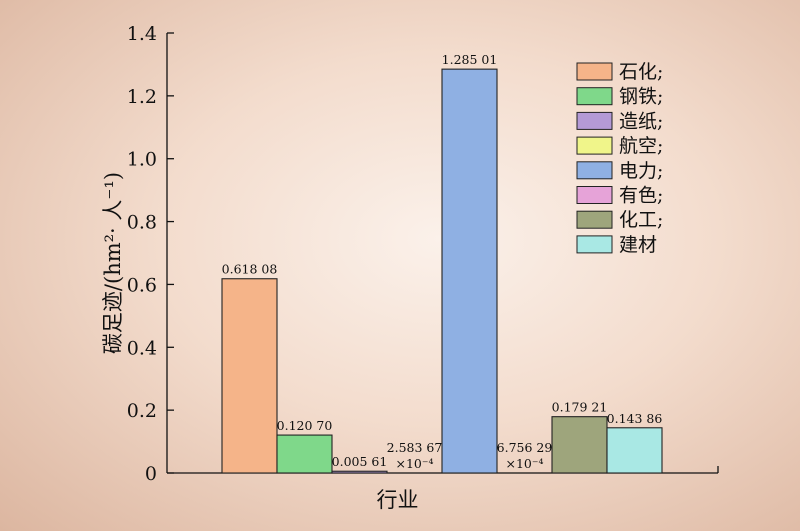 The height and width of the screenshot is (531, 800). Describe the element at coordinates (142, 97) in the screenshot. I see `y-tick-label: 1.2` at that location.